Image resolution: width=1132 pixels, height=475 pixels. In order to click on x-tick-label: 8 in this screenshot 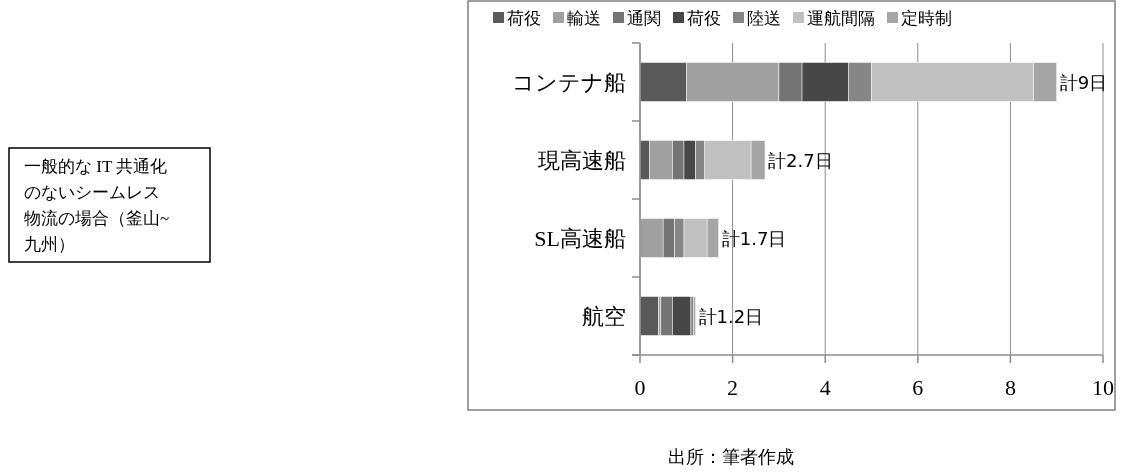, I will do `click(1010, 387)`.